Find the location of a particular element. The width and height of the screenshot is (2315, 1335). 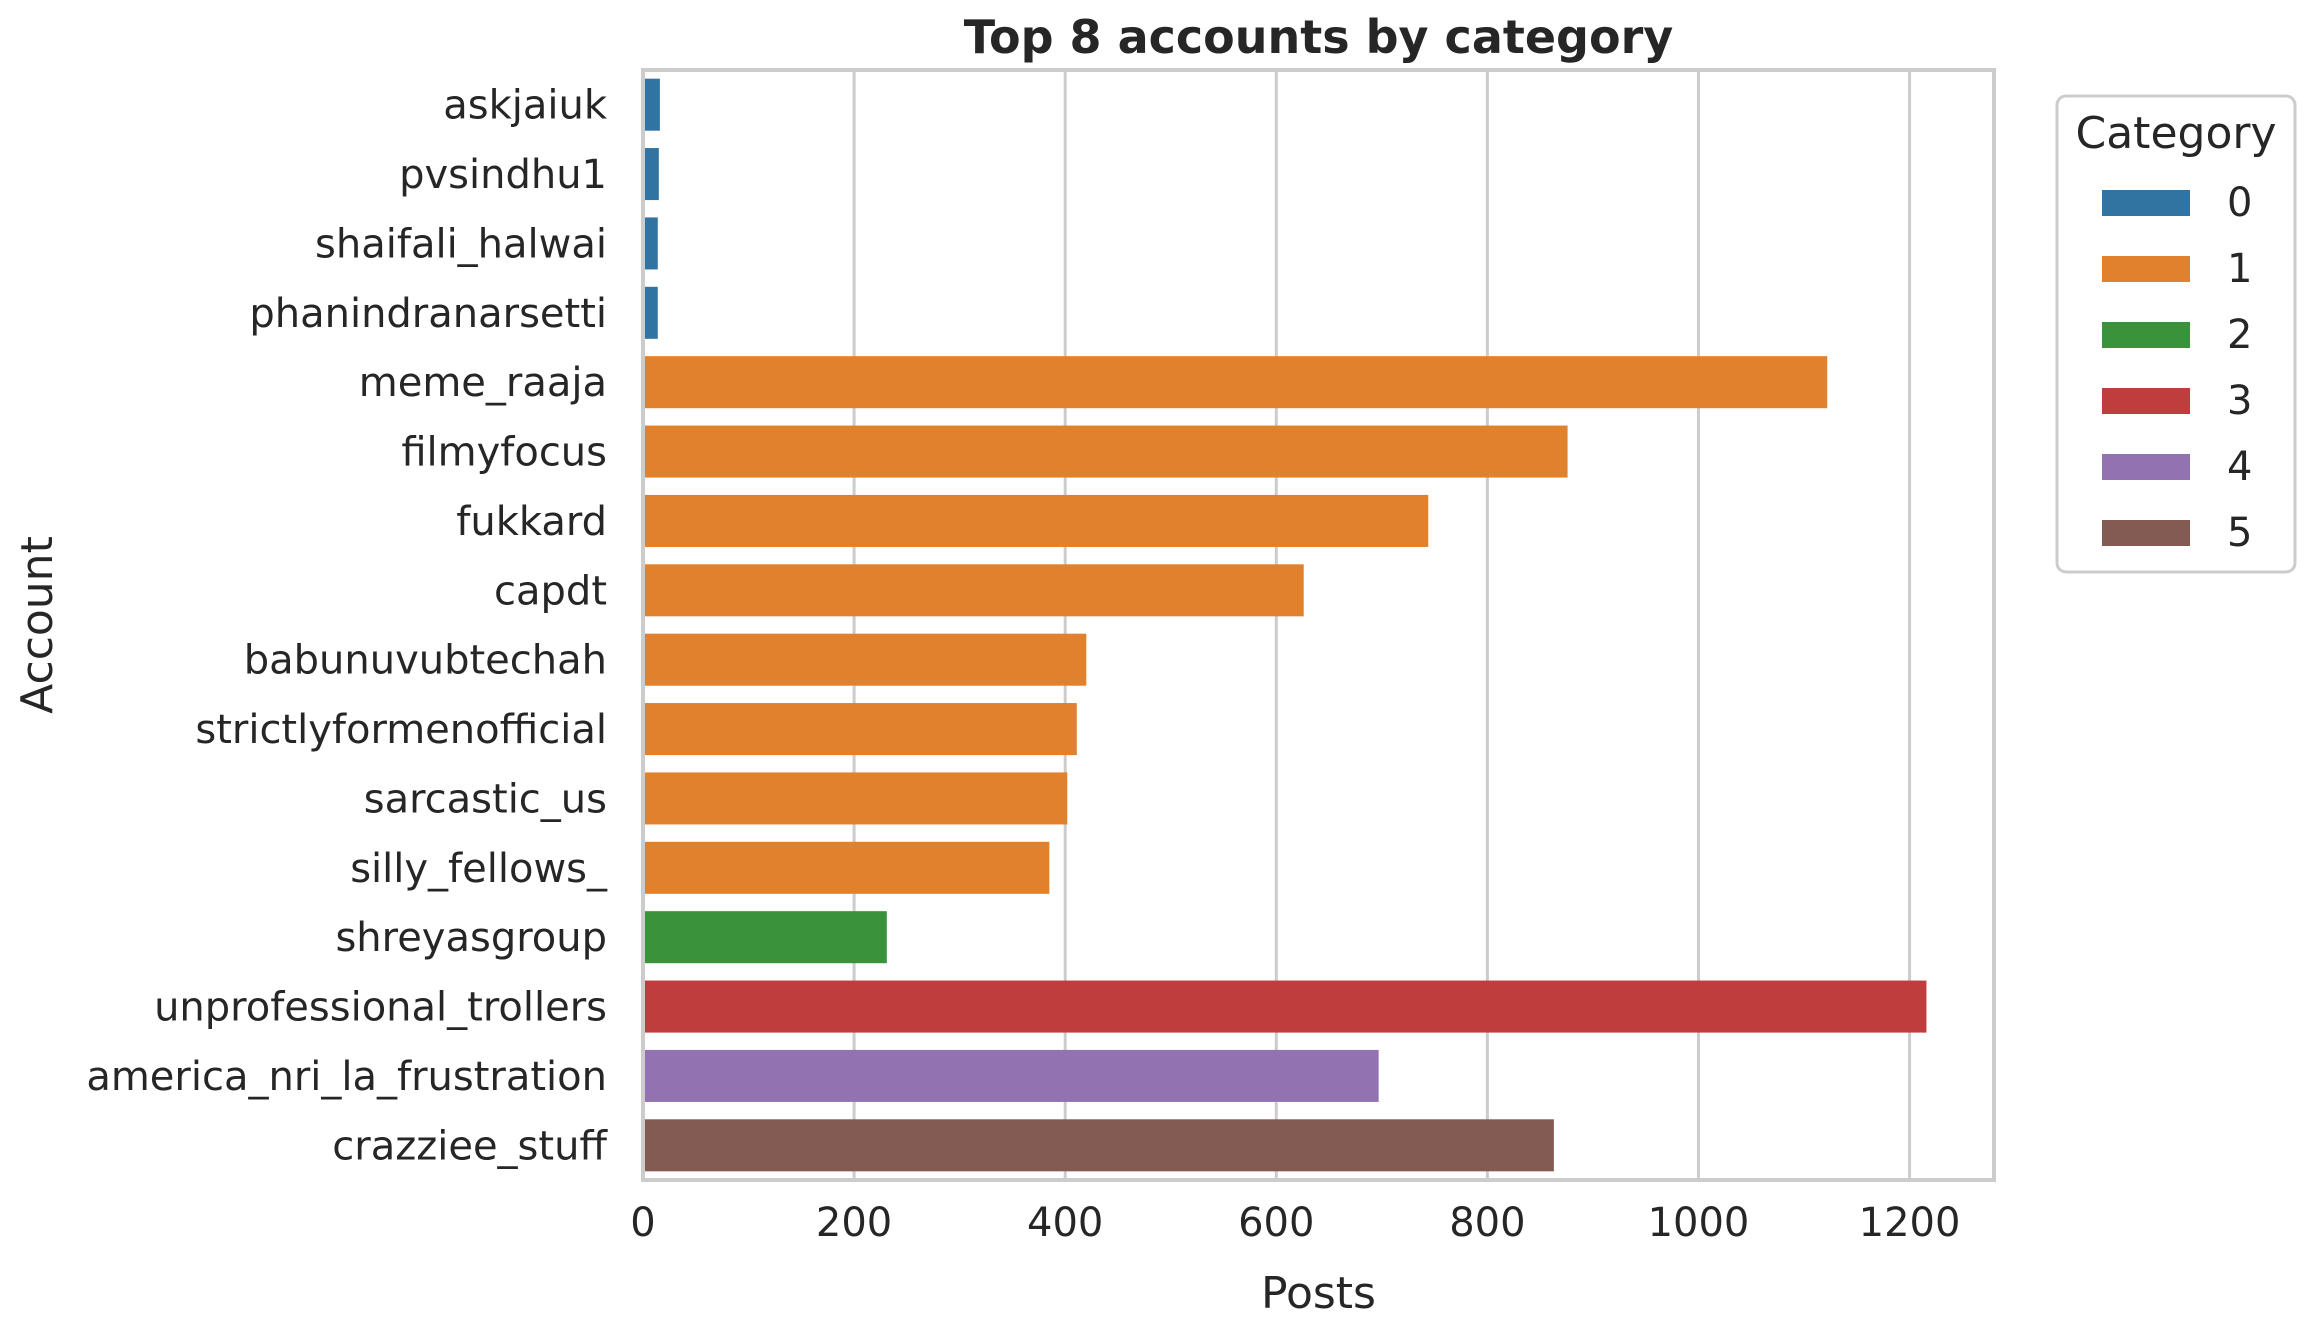

x-tick-labels: 0 200 400 600 800 1000 1200 is located at coordinates (1295, 1223).